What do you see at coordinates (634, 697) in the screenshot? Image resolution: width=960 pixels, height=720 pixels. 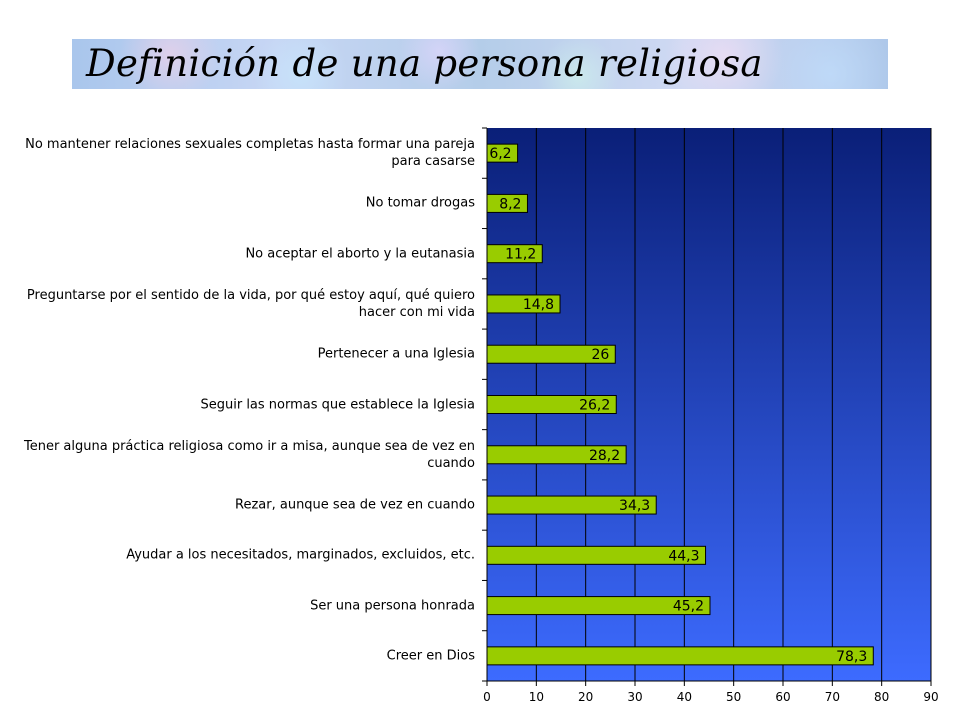 I see `x-tick-label: 30` at bounding box center [634, 697].